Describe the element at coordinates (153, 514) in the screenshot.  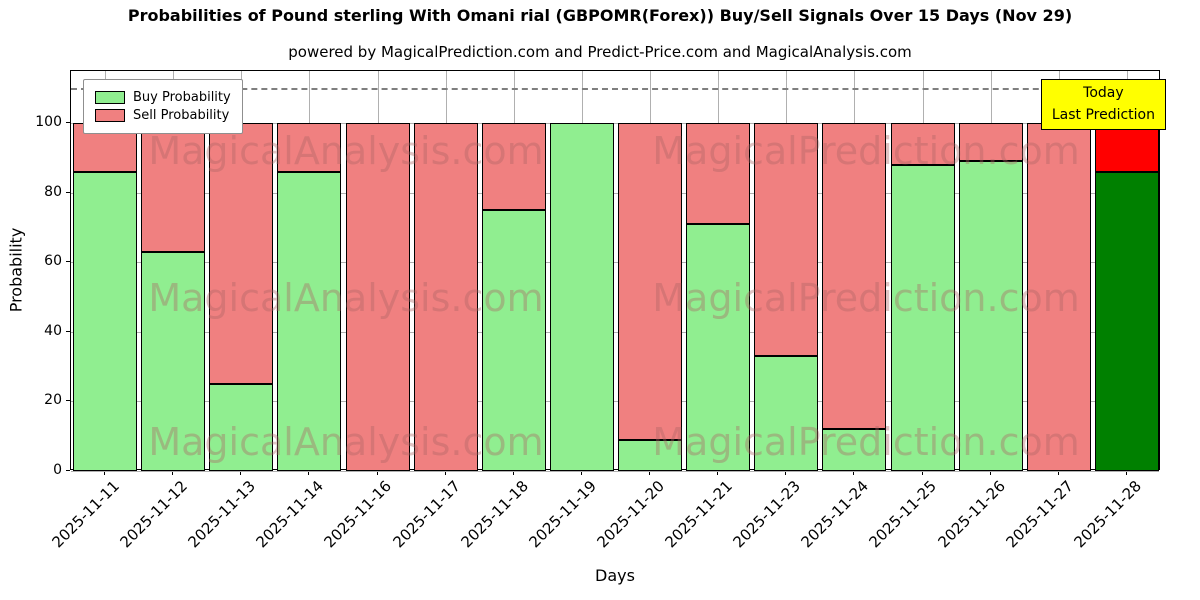
I see `x-tick-label: 2025-11-12` at that location.